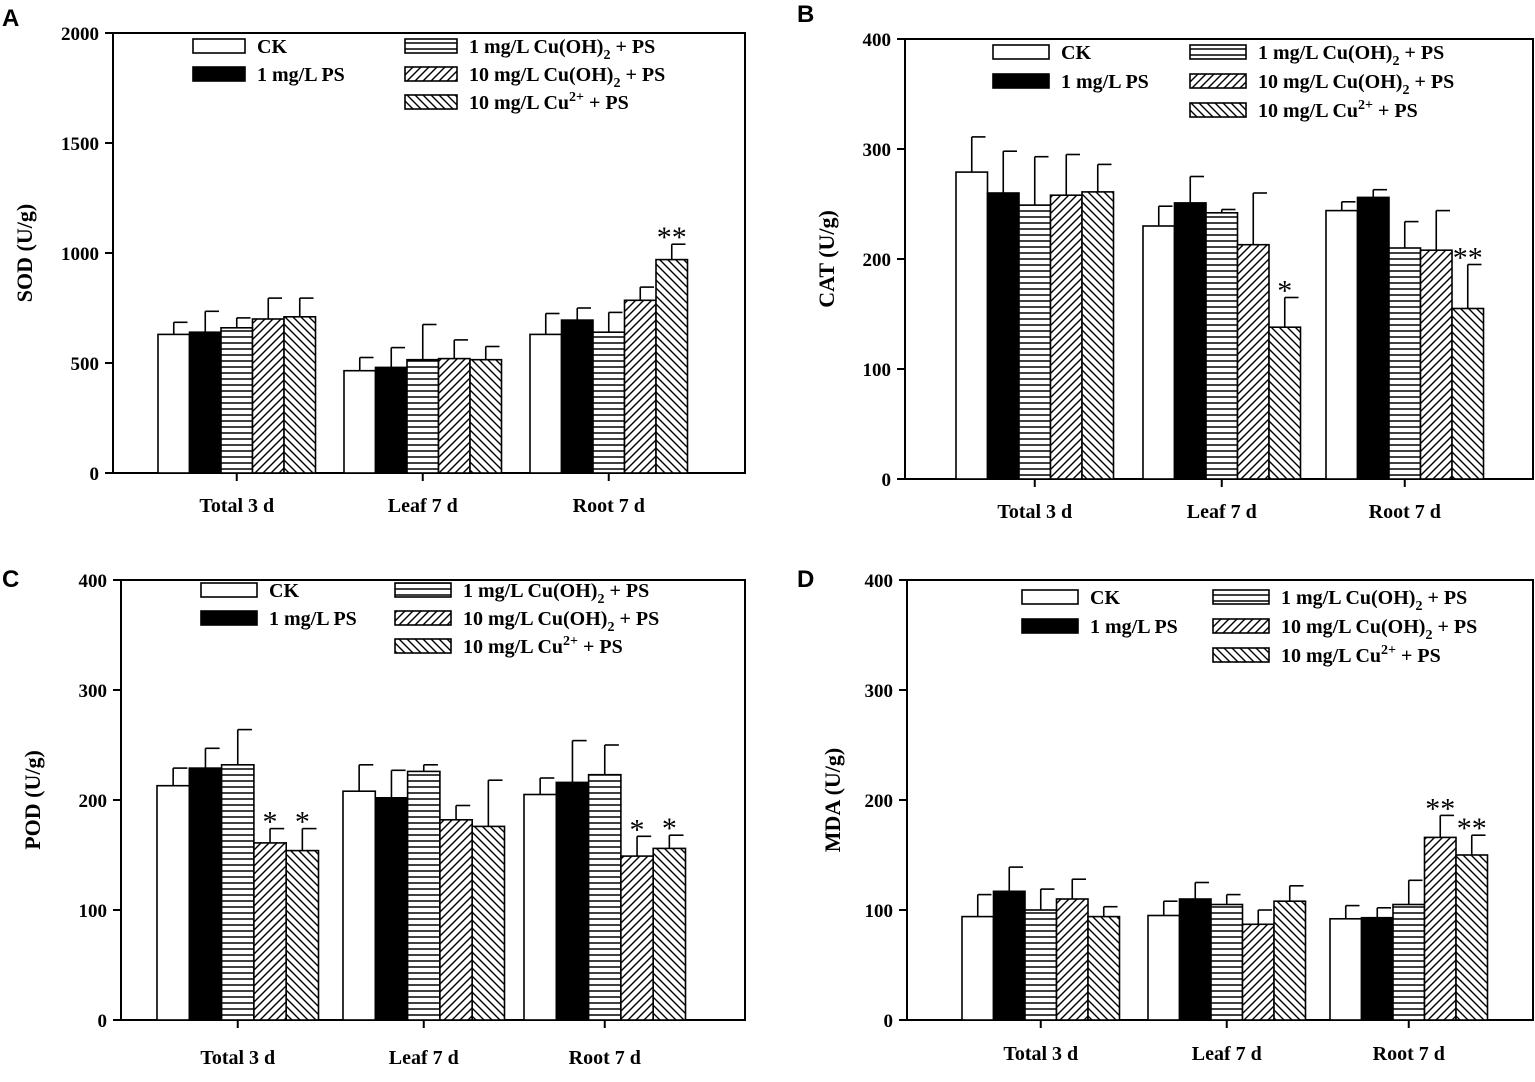 The image size is (1535, 1082). Describe the element at coordinates (85, 364) in the screenshot. I see `y-tick-label: 500` at that location.